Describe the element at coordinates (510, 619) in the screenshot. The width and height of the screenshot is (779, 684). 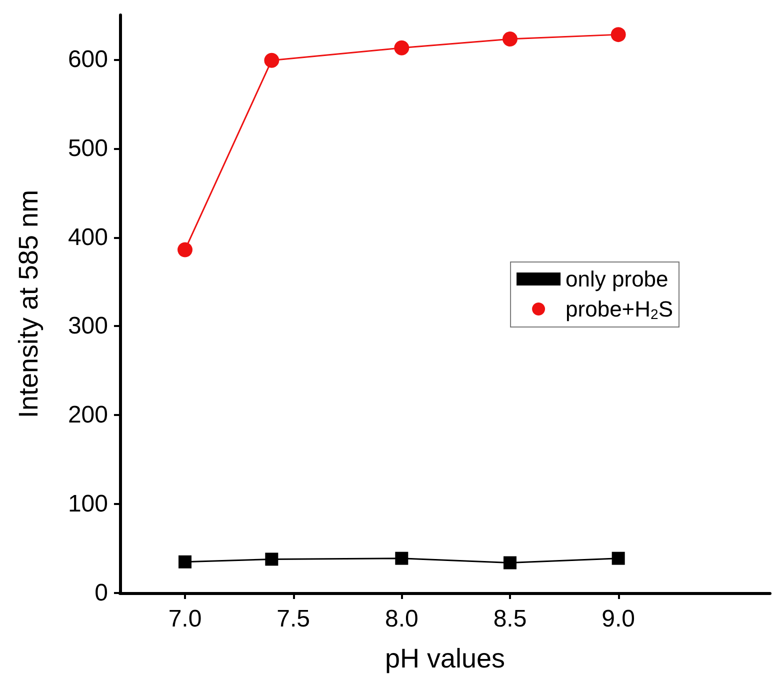
I see `x-tick-label: 8.5` at that location.